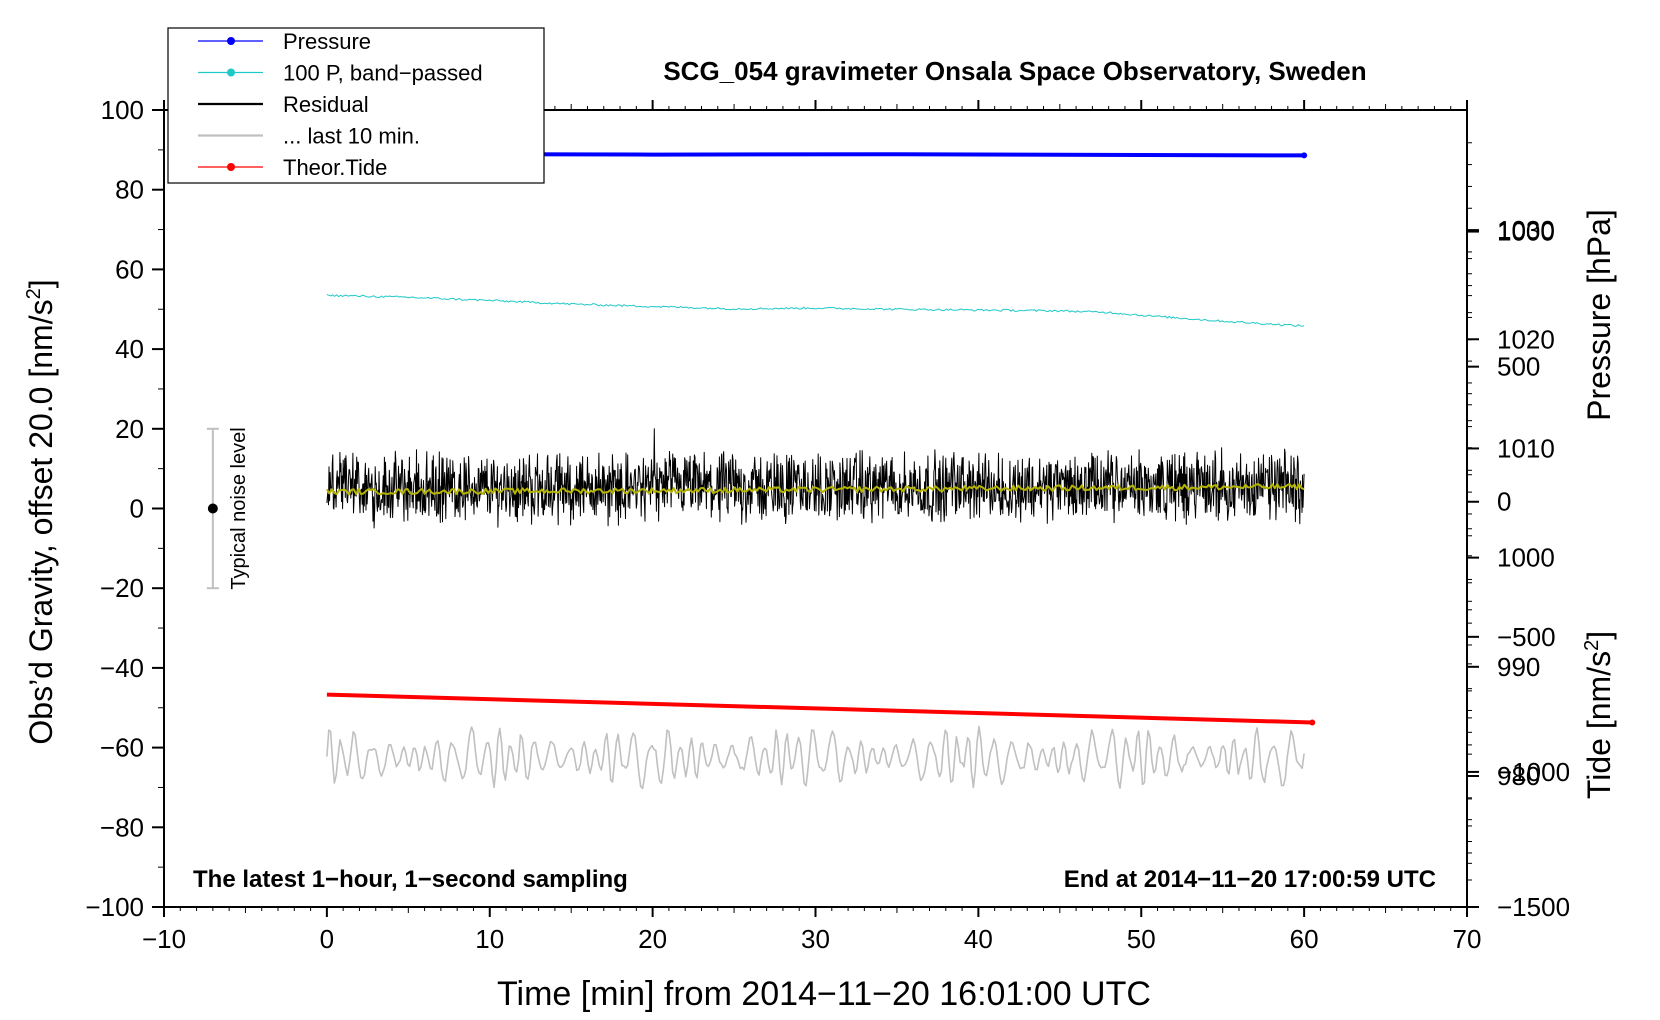 The image size is (1660, 1020). I want to click on pressure-tick-label: 980, so click(1518, 776).